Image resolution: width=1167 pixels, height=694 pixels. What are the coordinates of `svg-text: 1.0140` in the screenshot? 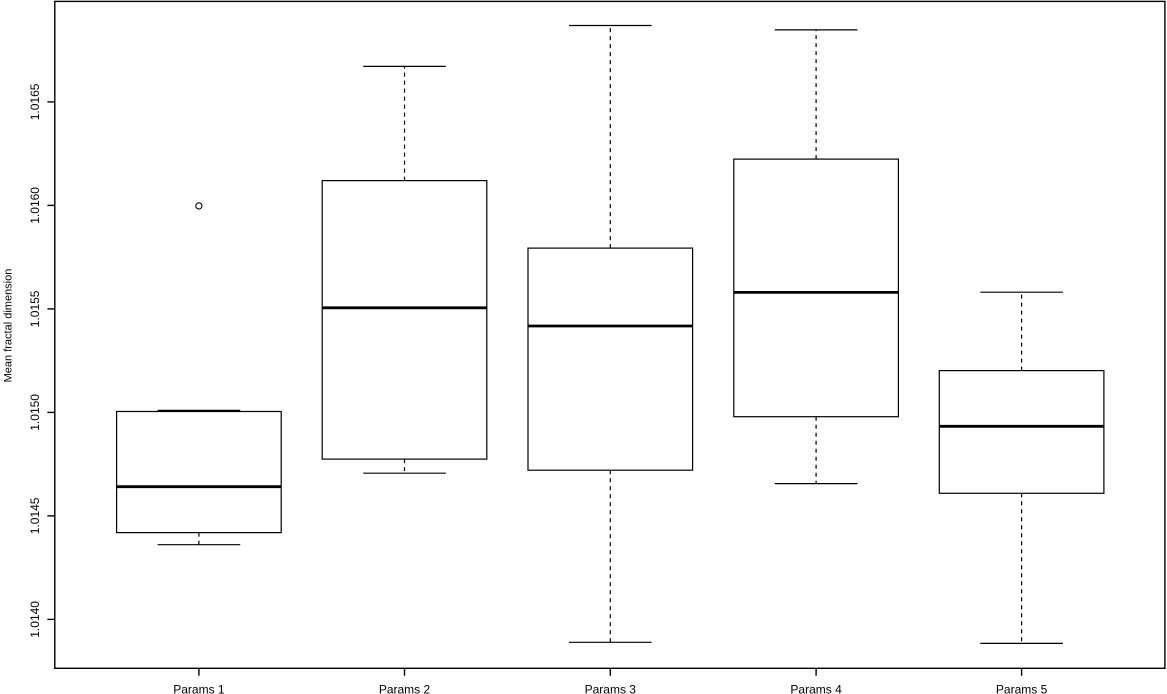 It's located at (35, 619).